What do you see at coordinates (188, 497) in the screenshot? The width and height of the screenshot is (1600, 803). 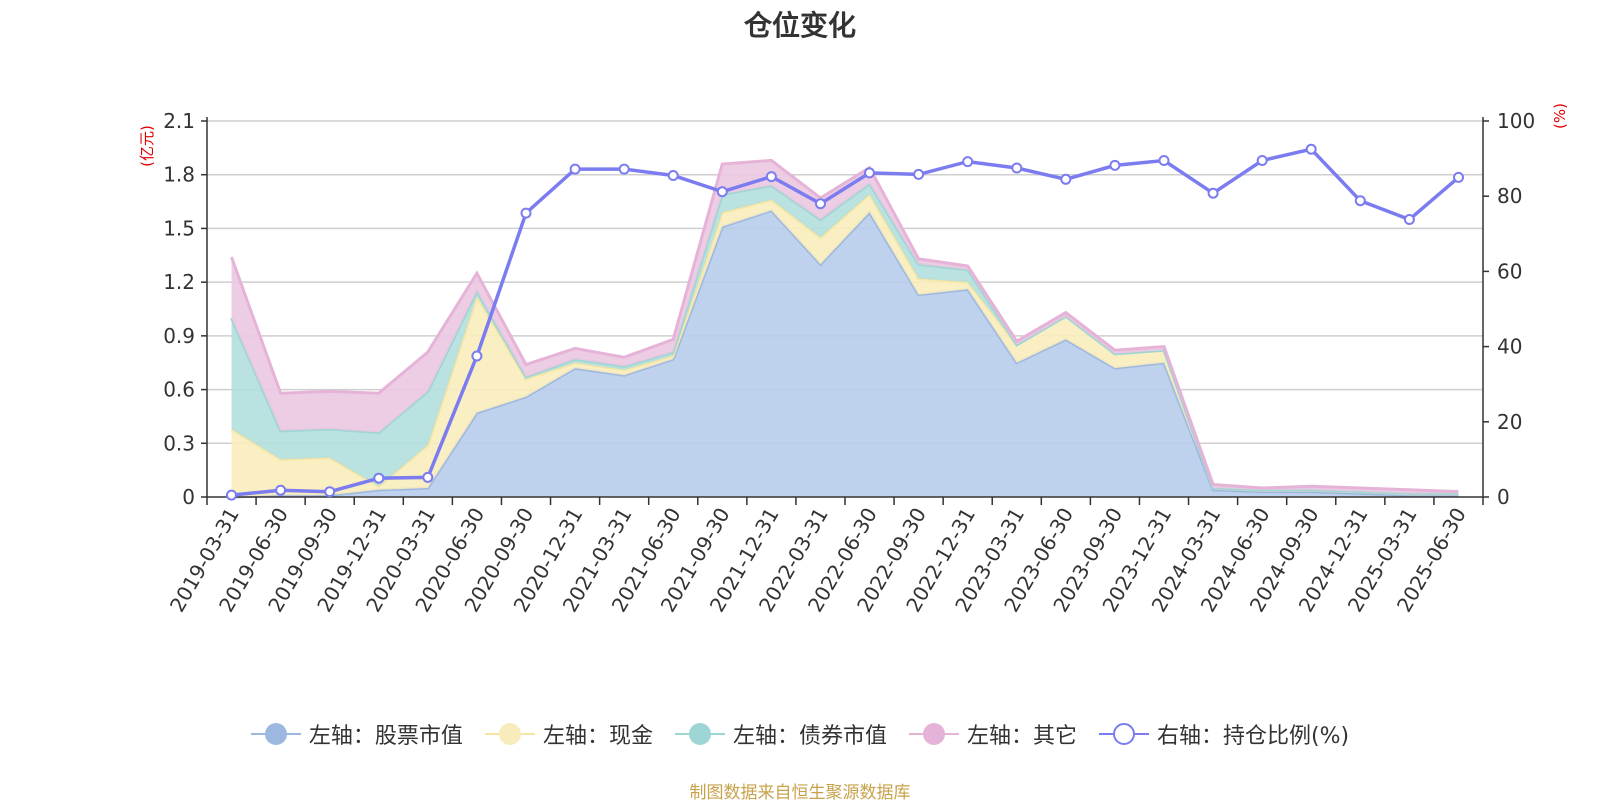 I see `left-axis-tick-label: 0` at bounding box center [188, 497].